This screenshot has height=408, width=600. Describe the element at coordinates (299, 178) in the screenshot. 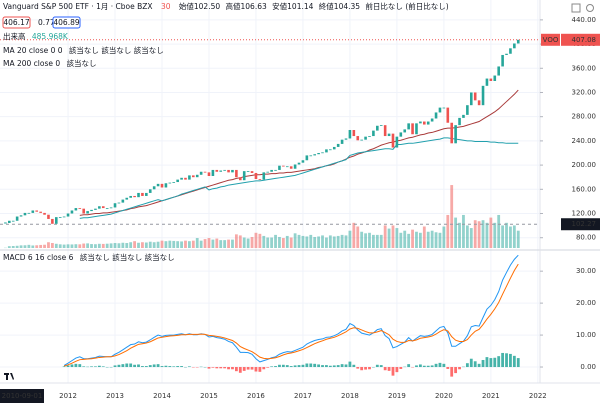

I see `ma-line` at that location.